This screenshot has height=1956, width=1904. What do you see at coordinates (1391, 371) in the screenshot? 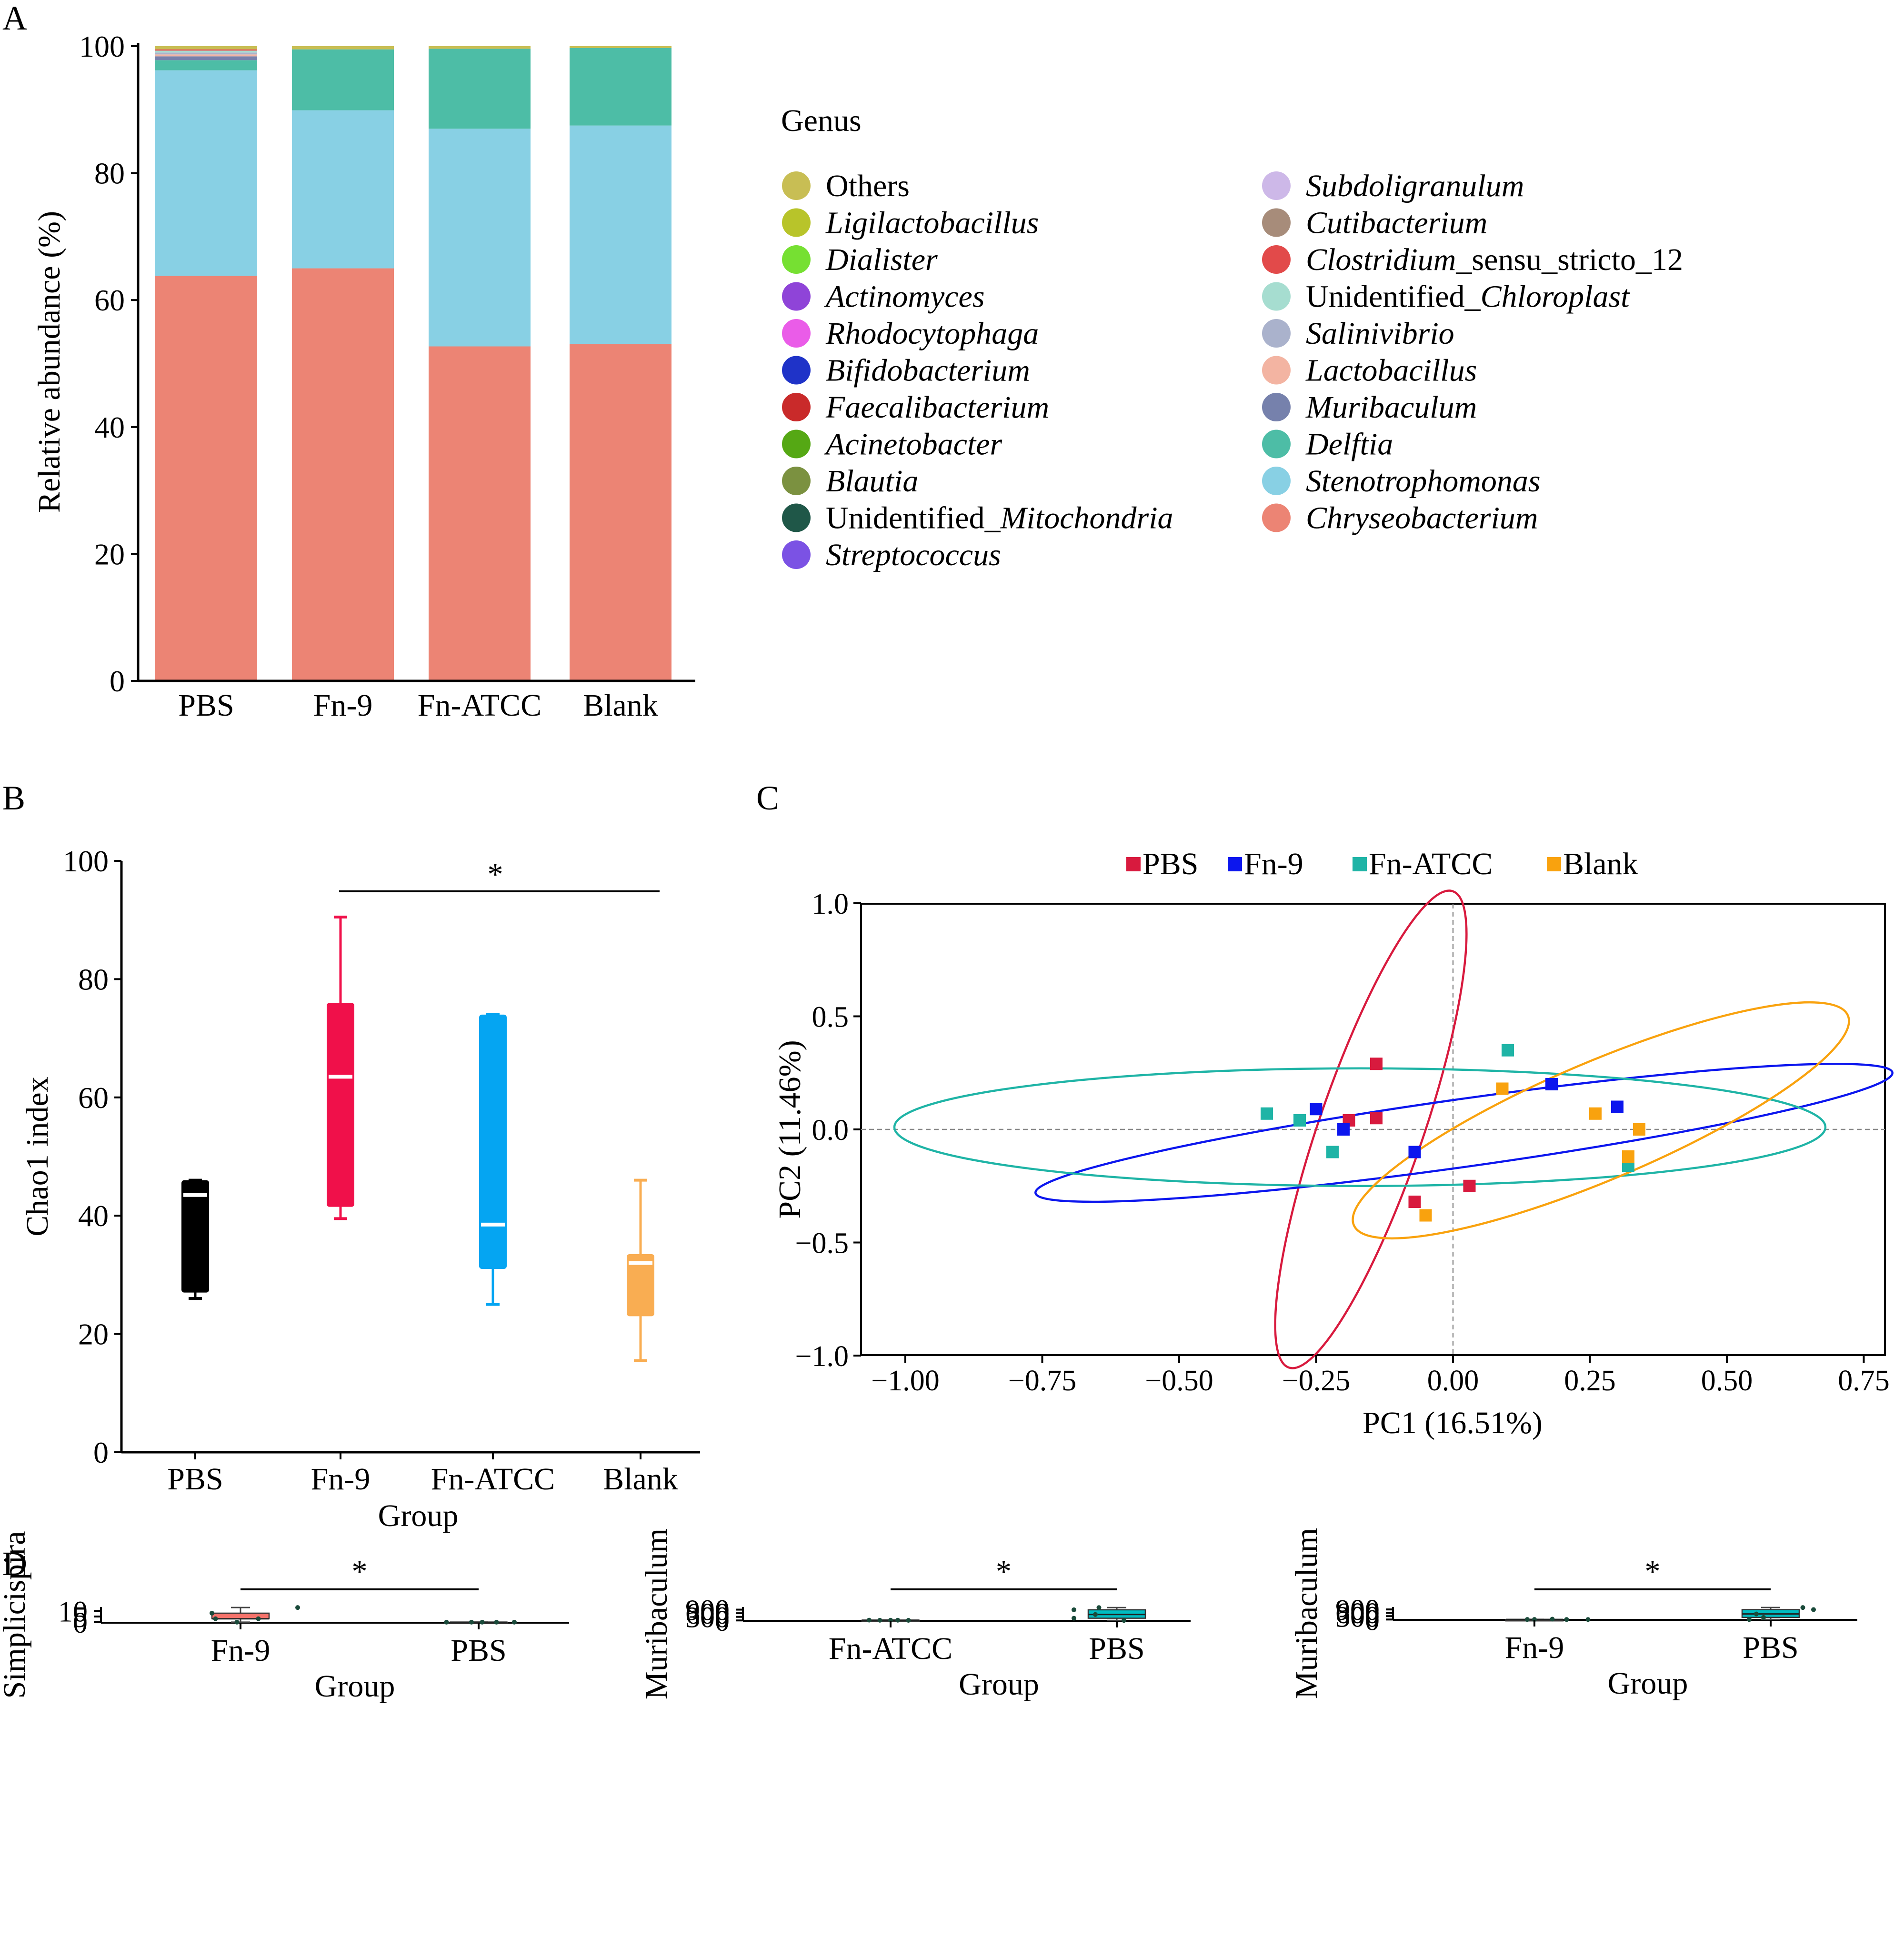
I see `legend-label: Lactobacillus` at bounding box center [1391, 371].